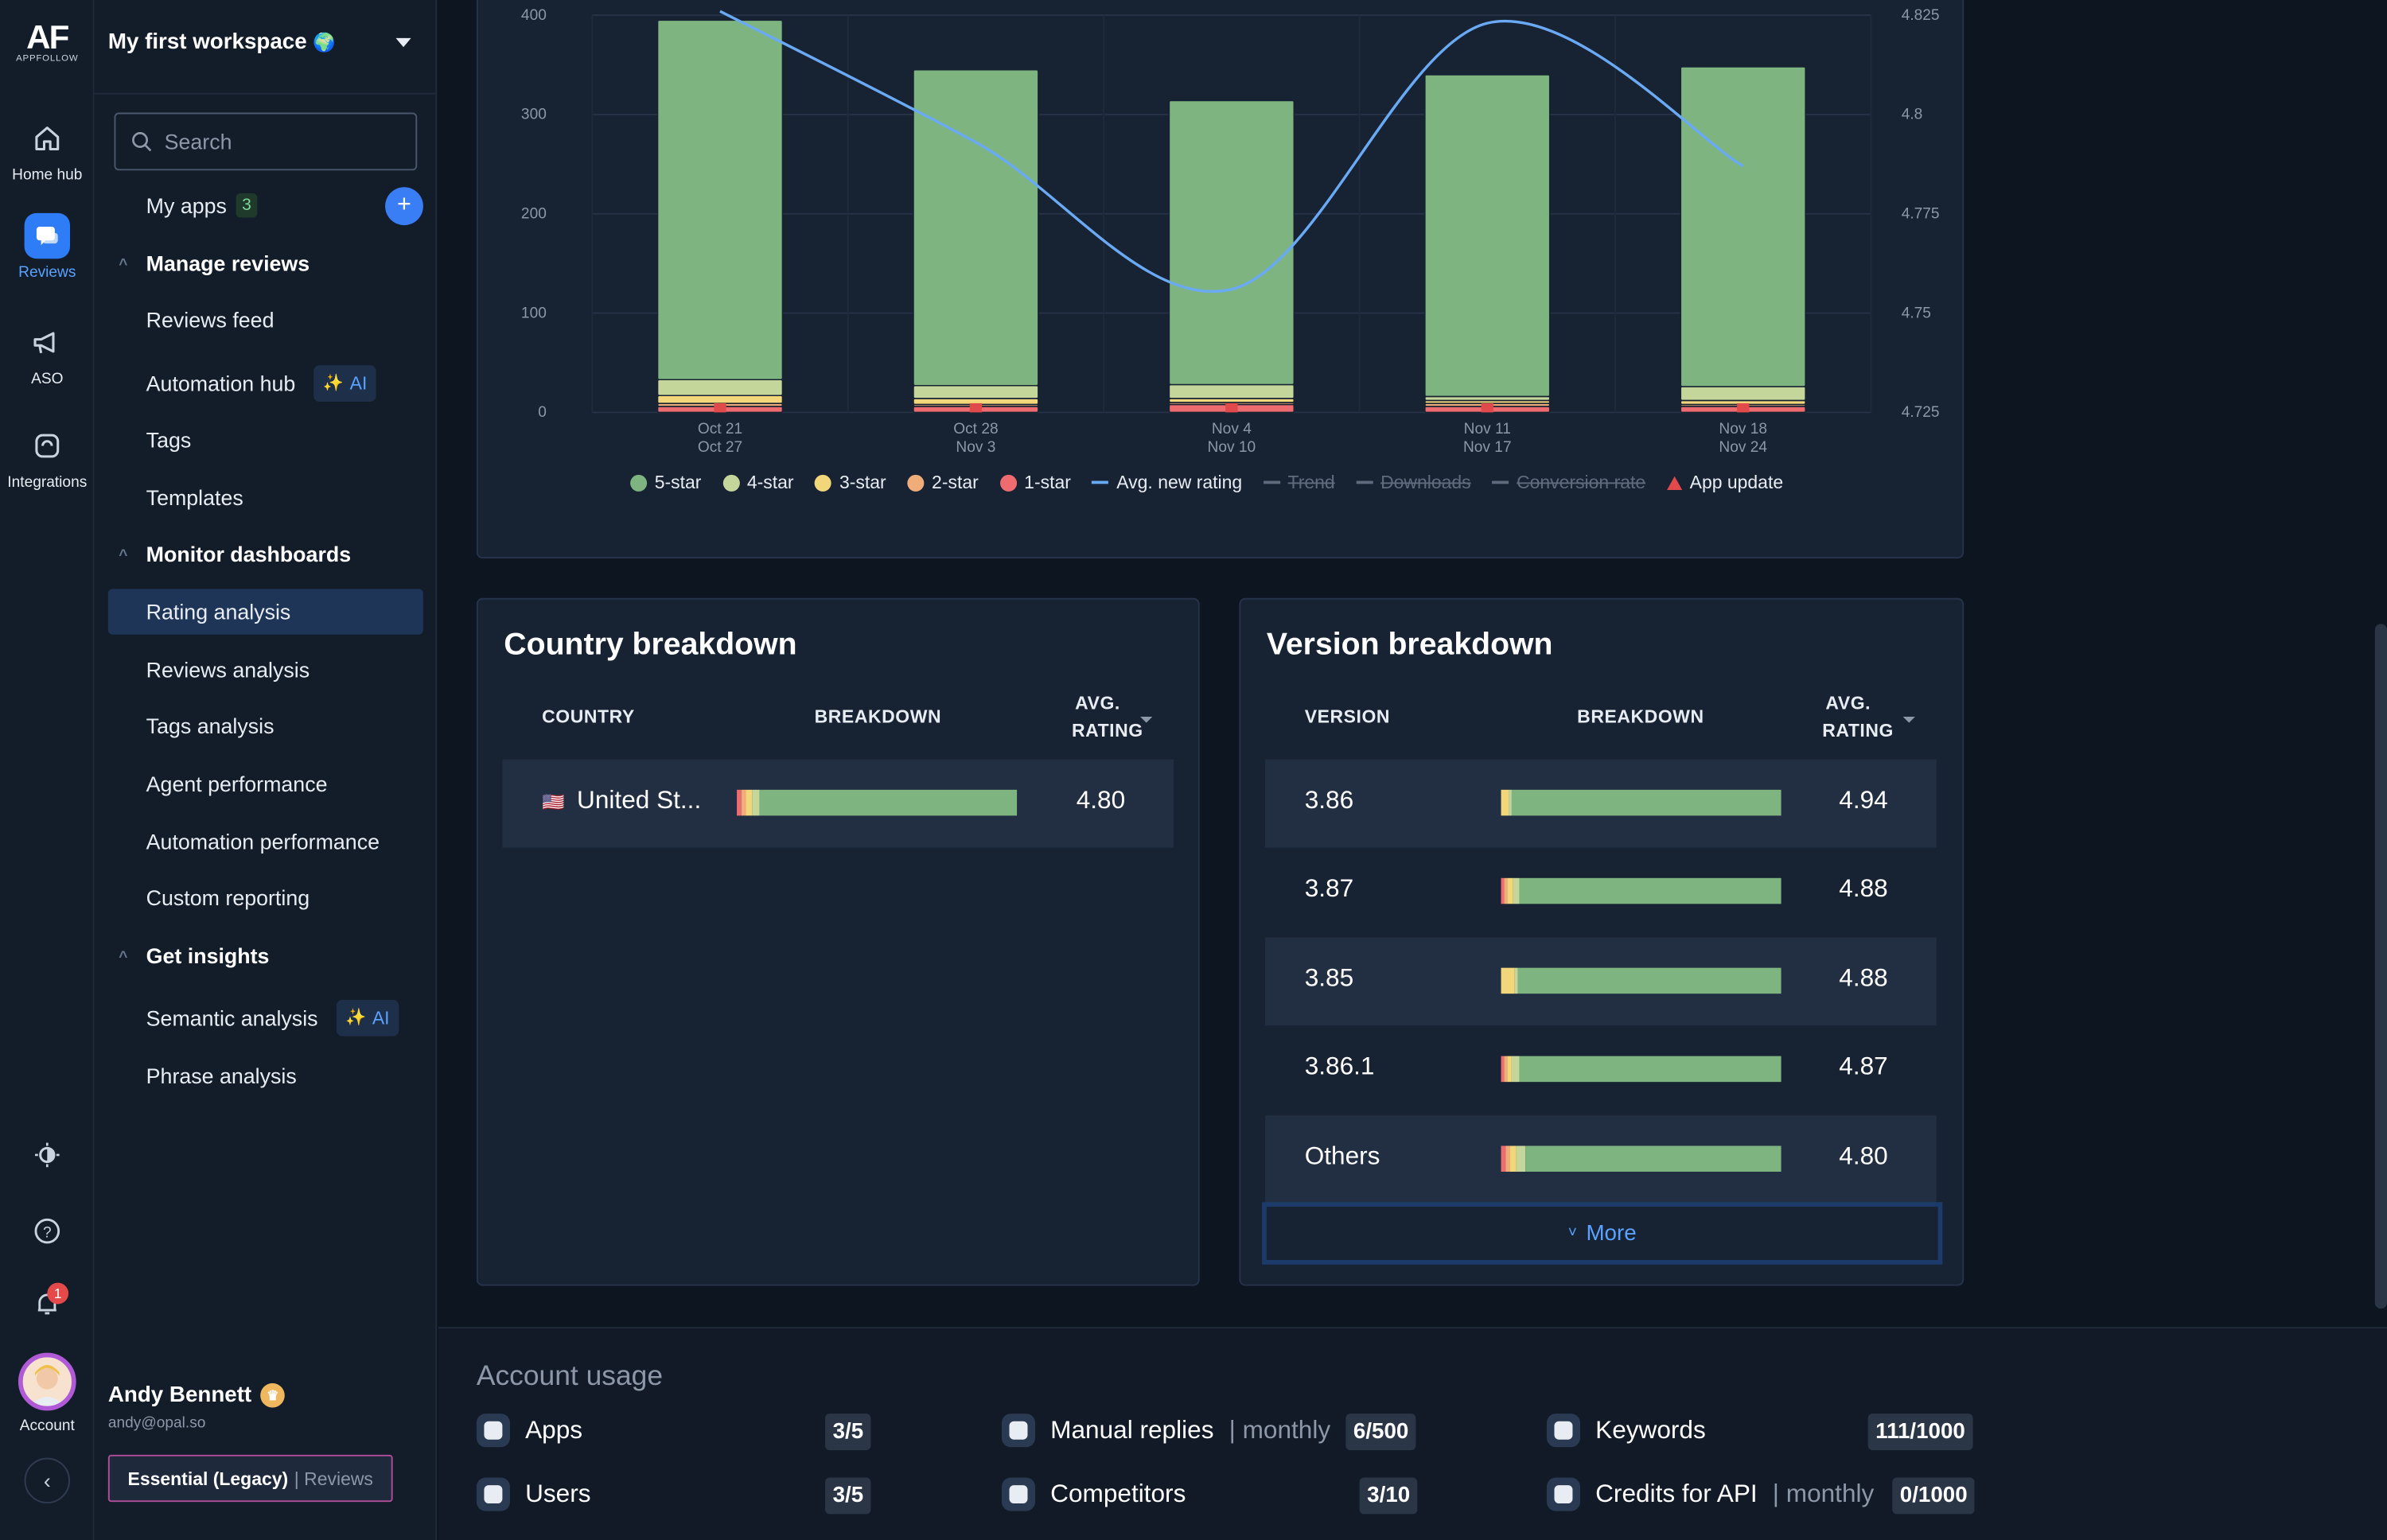 Image resolution: width=2387 pixels, height=1540 pixels. Describe the element at coordinates (650, 645) in the screenshot. I see `card-title: Country breakdown` at that location.